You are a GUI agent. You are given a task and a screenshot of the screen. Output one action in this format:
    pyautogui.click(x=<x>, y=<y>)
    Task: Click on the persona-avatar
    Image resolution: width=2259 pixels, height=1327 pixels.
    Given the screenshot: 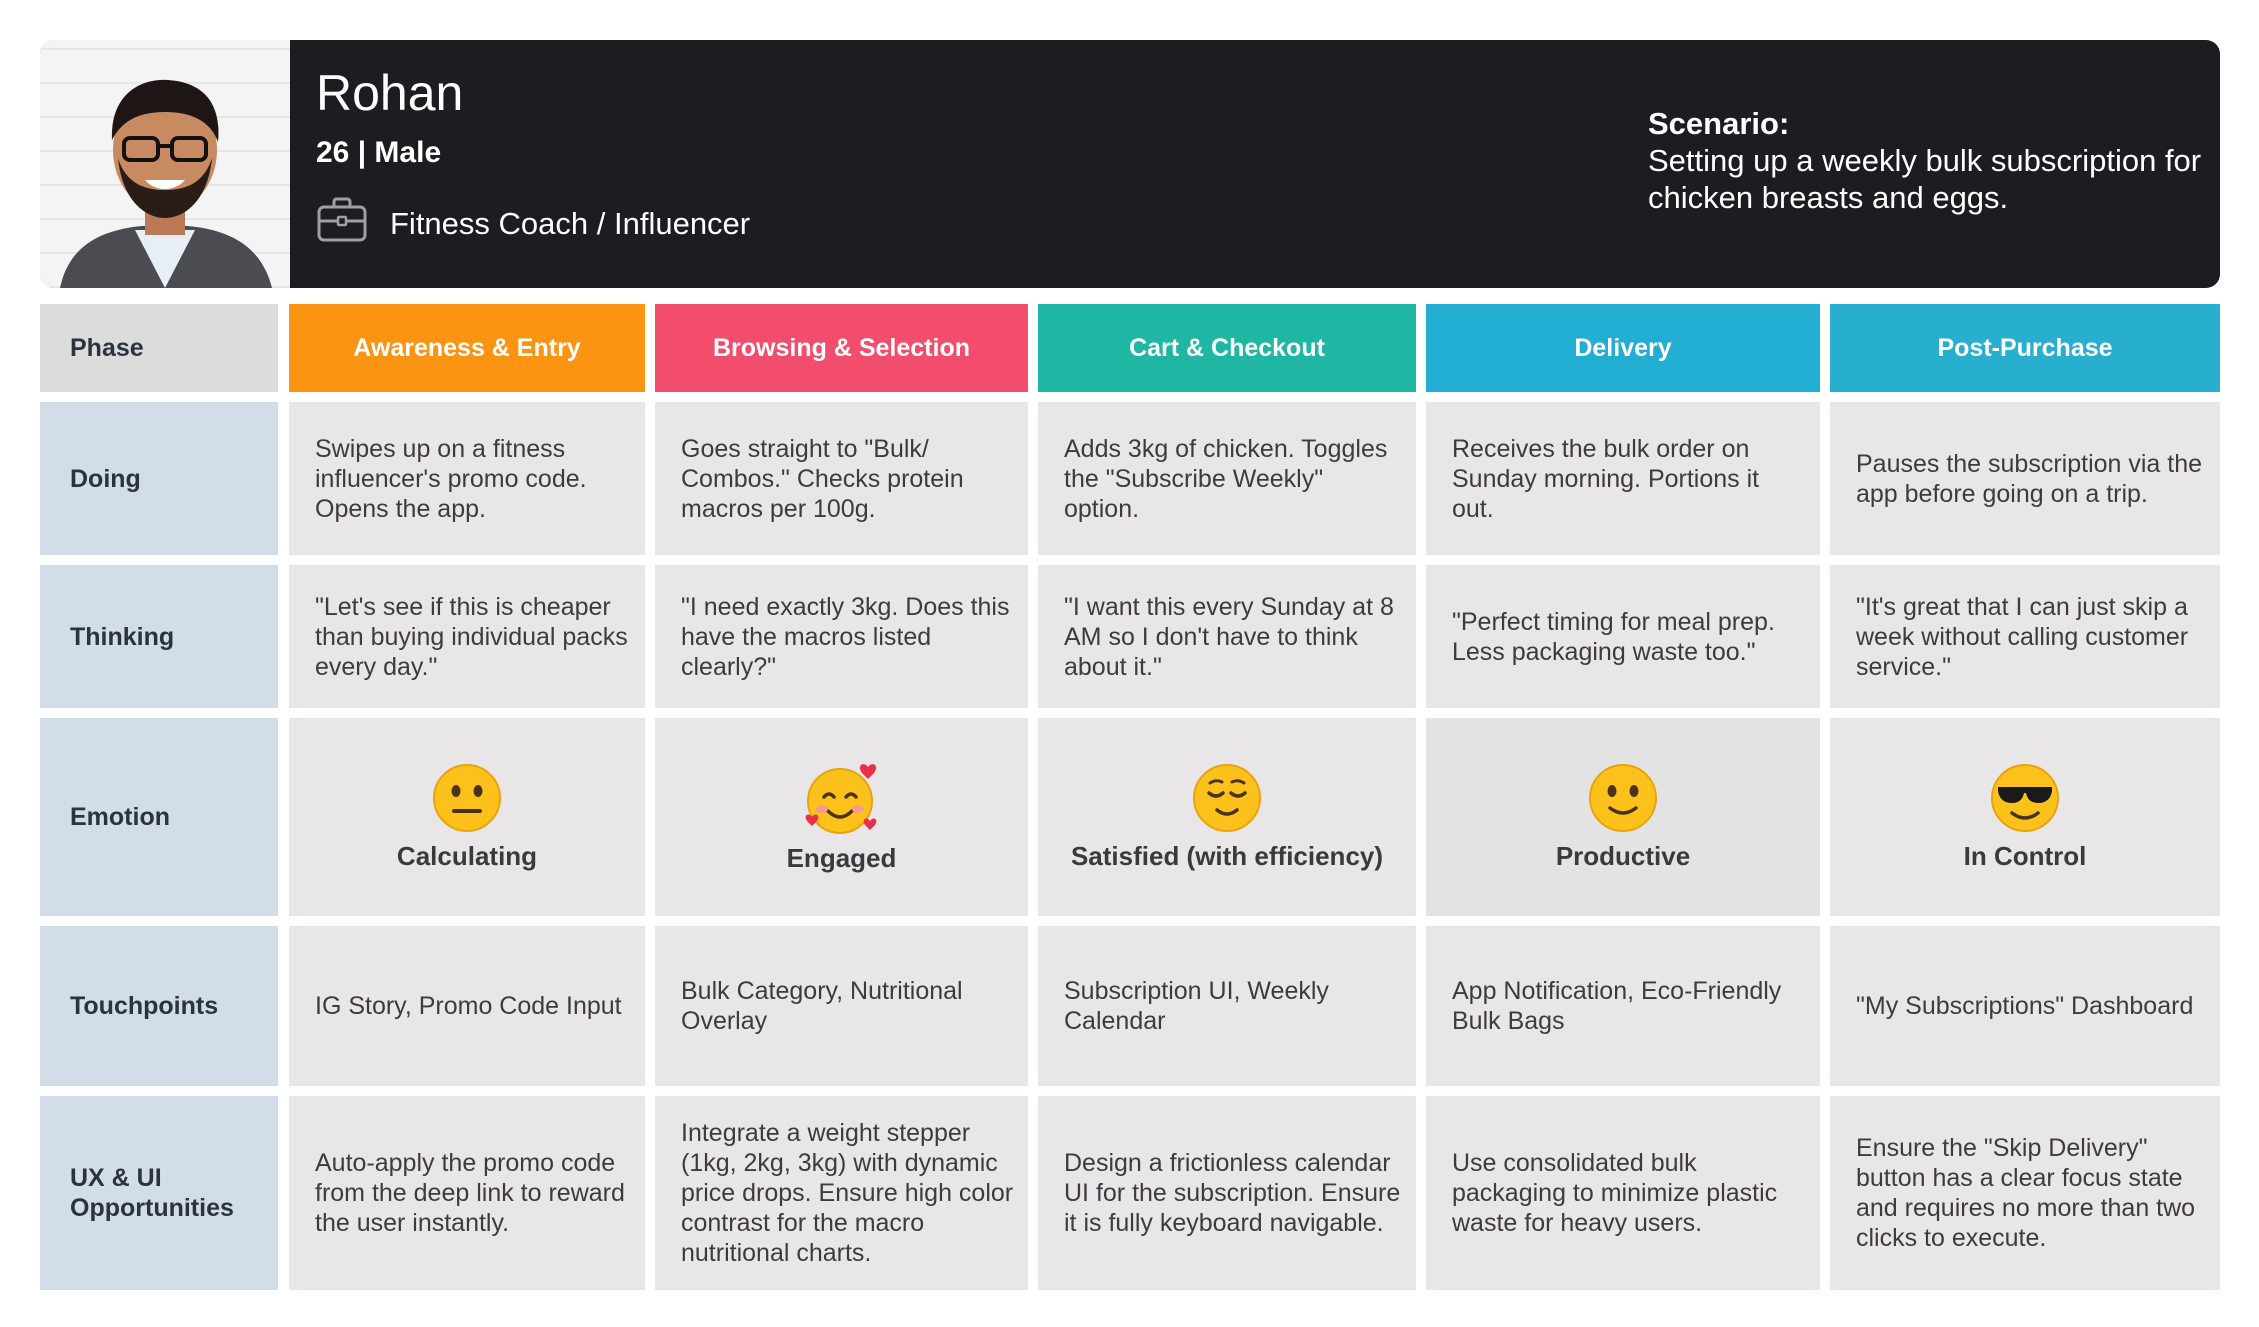 What is the action you would take?
    pyautogui.click(x=165, y=164)
    